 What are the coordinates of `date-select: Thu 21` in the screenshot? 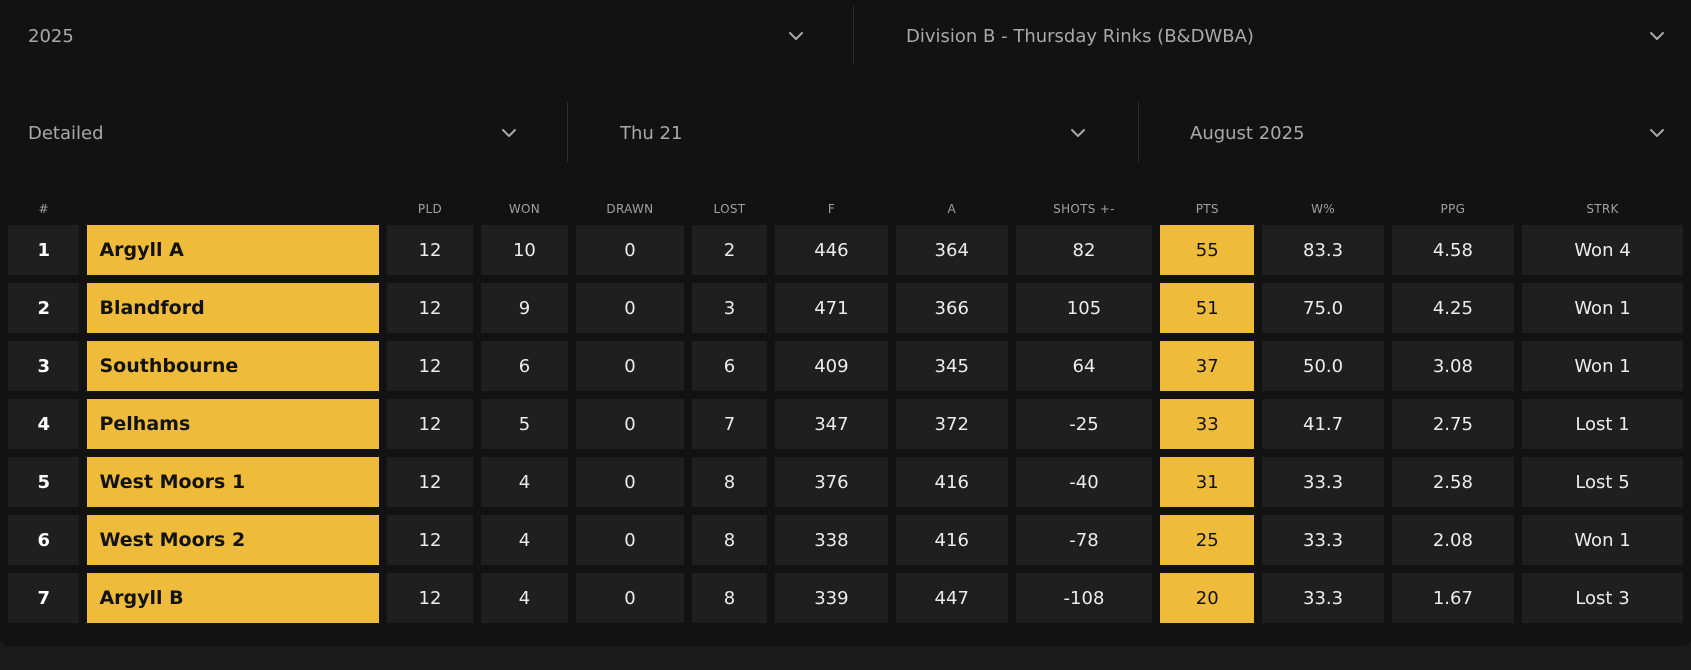 It's located at (853, 133).